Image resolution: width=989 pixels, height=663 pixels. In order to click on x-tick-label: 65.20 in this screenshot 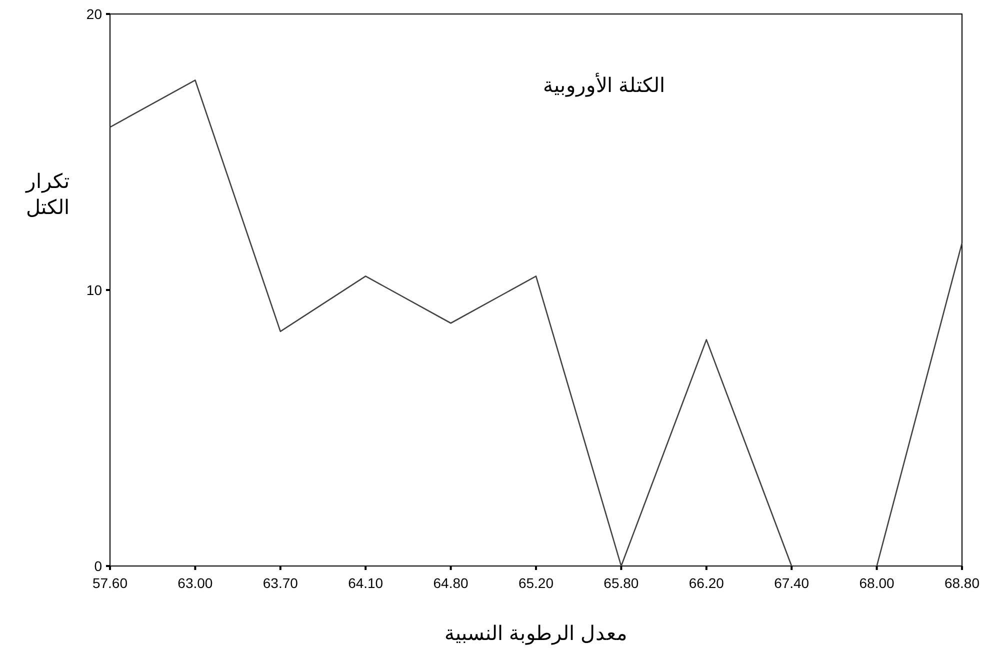, I will do `click(536, 583)`.